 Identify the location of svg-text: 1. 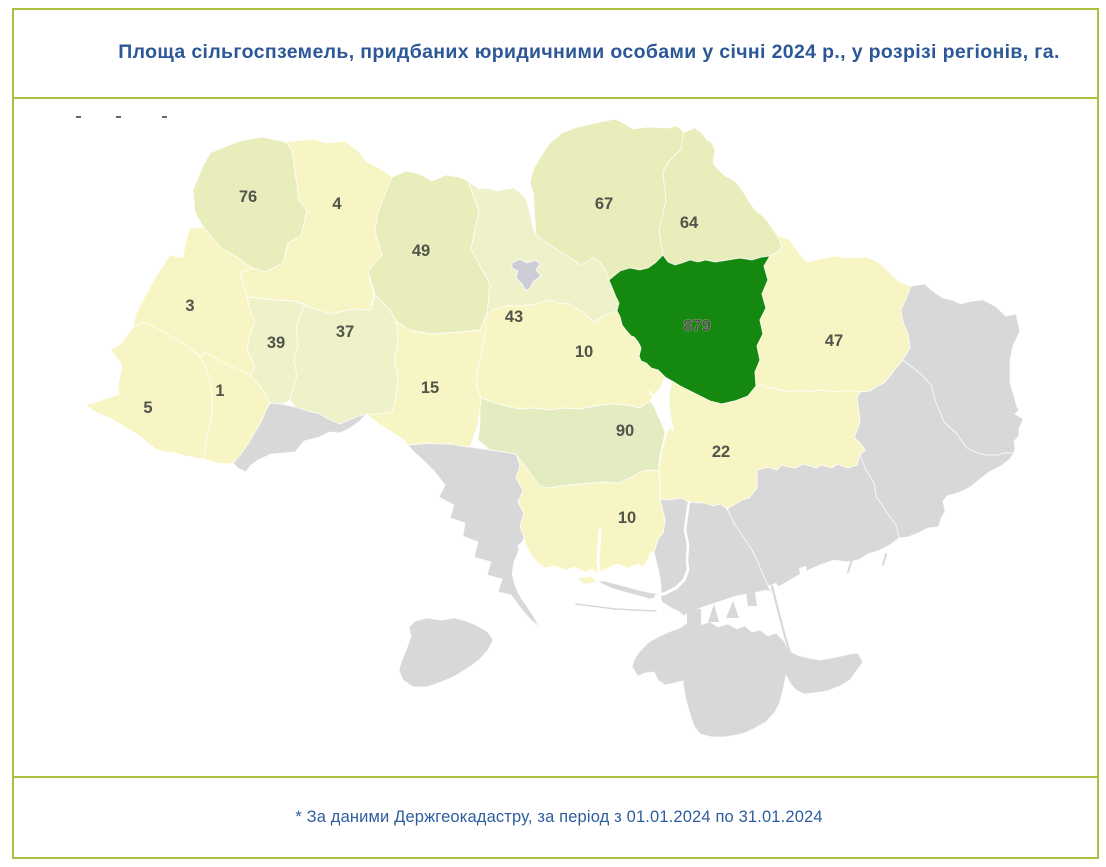
(219, 391).